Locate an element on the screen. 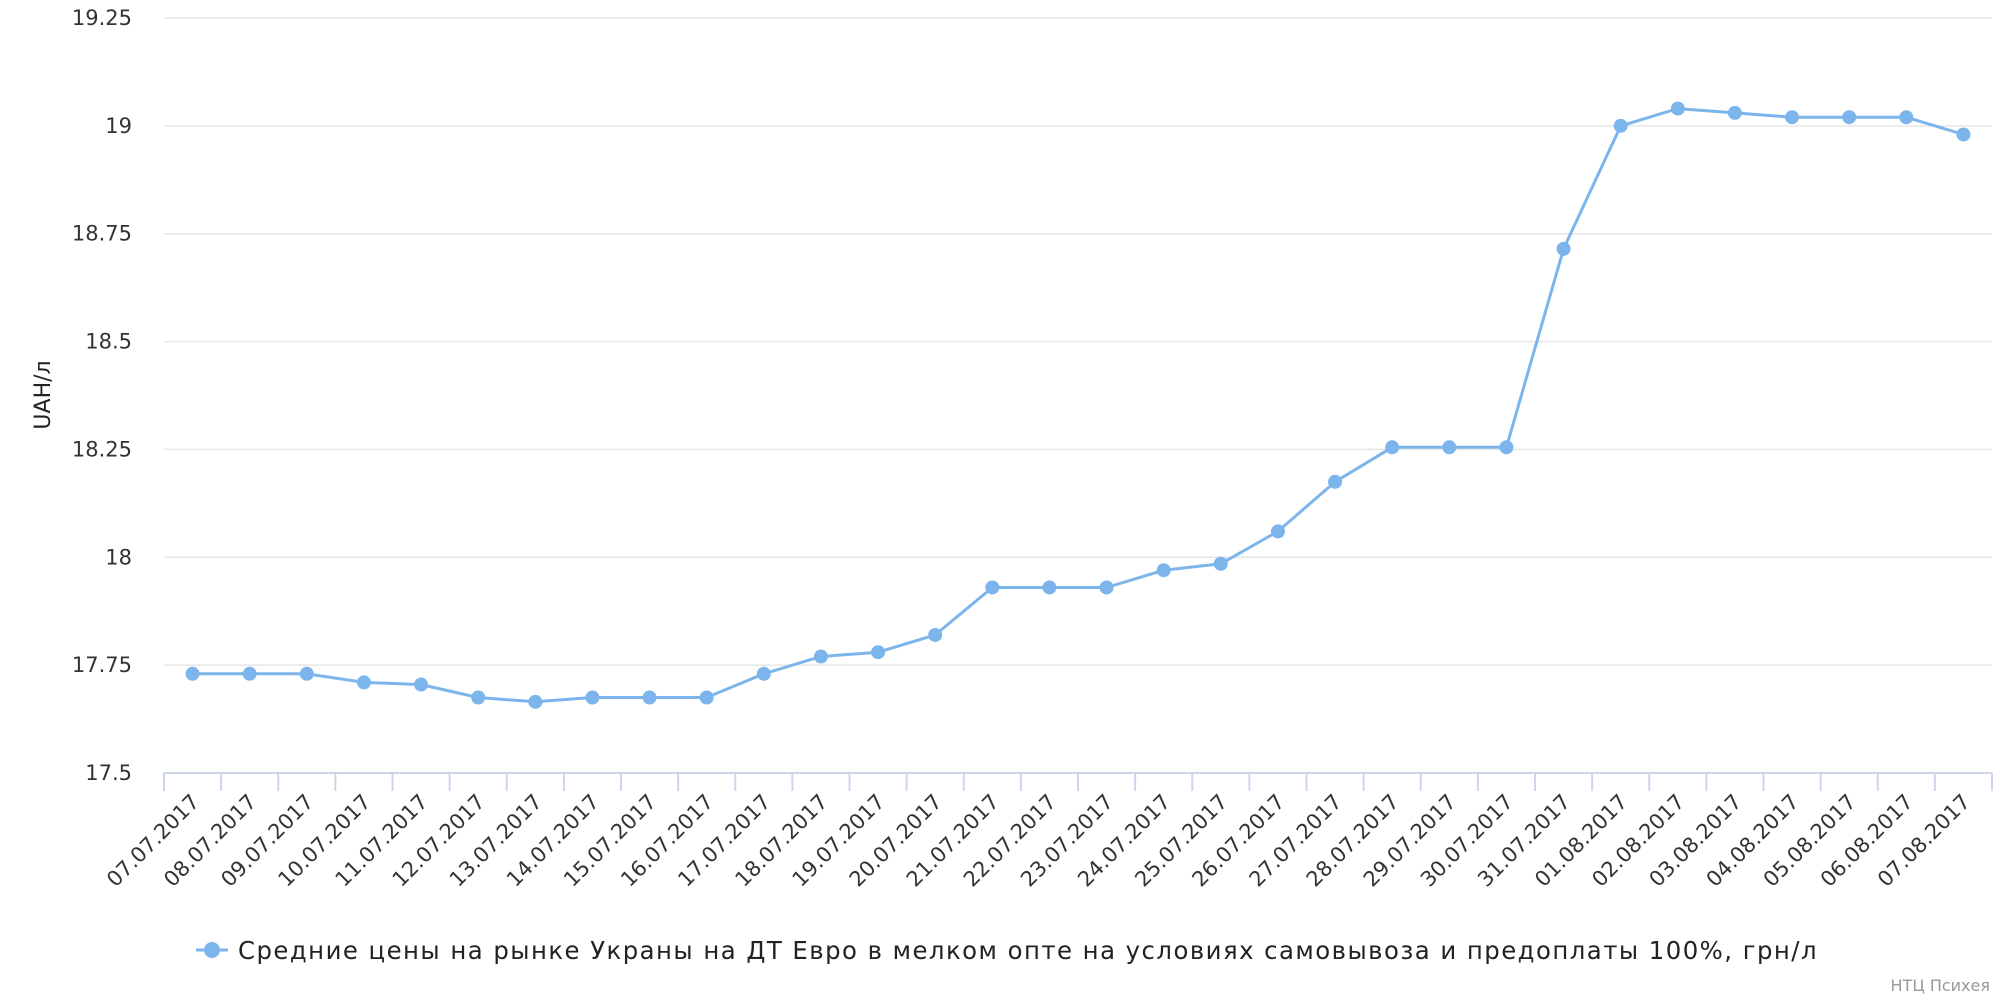 Image resolution: width=2000 pixels, height=1000 pixels. chart-credit: НТЦ Психея is located at coordinates (1940, 985).